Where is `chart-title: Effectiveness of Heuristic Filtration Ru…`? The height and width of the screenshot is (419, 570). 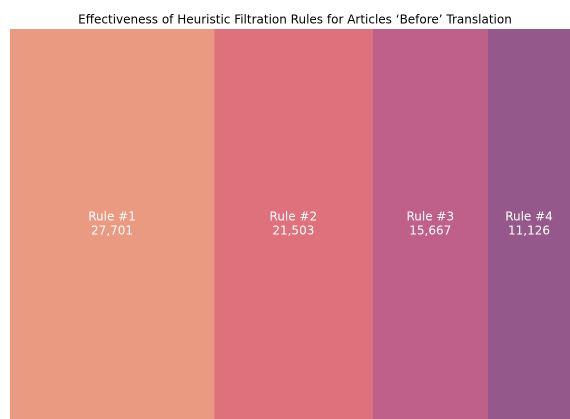
chart-title: Effectiveness of Heuristic Filtration Ru… is located at coordinates (295, 20).